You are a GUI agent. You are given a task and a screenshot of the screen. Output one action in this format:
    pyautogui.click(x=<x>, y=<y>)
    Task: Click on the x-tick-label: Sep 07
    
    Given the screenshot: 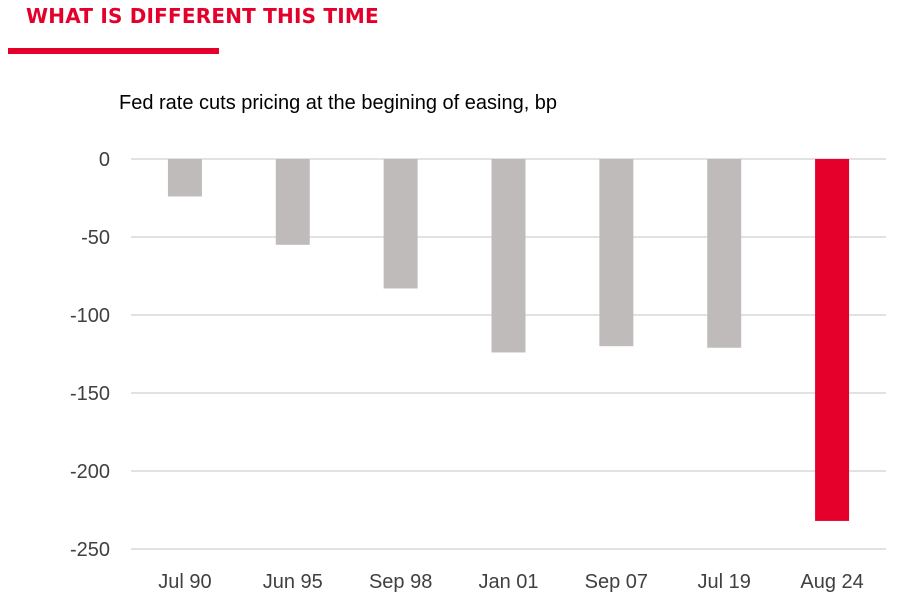 What is the action you would take?
    pyautogui.click(x=616, y=582)
    